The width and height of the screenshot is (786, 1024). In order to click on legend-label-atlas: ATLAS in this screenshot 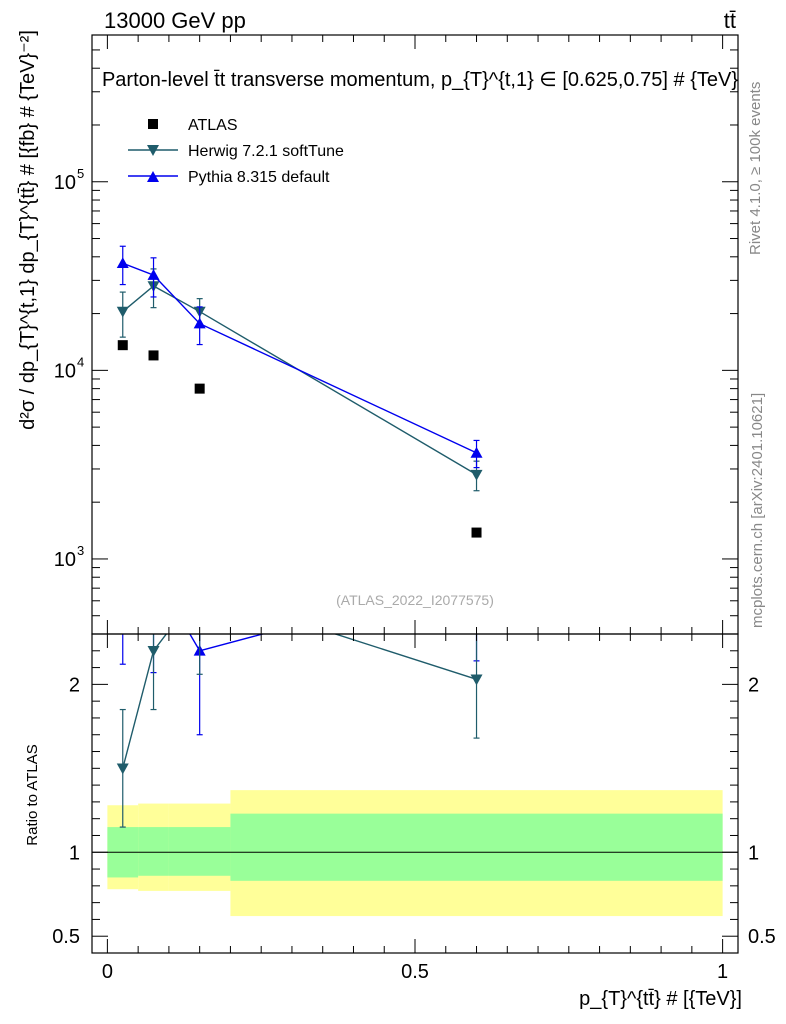, I will do `click(213, 125)`.